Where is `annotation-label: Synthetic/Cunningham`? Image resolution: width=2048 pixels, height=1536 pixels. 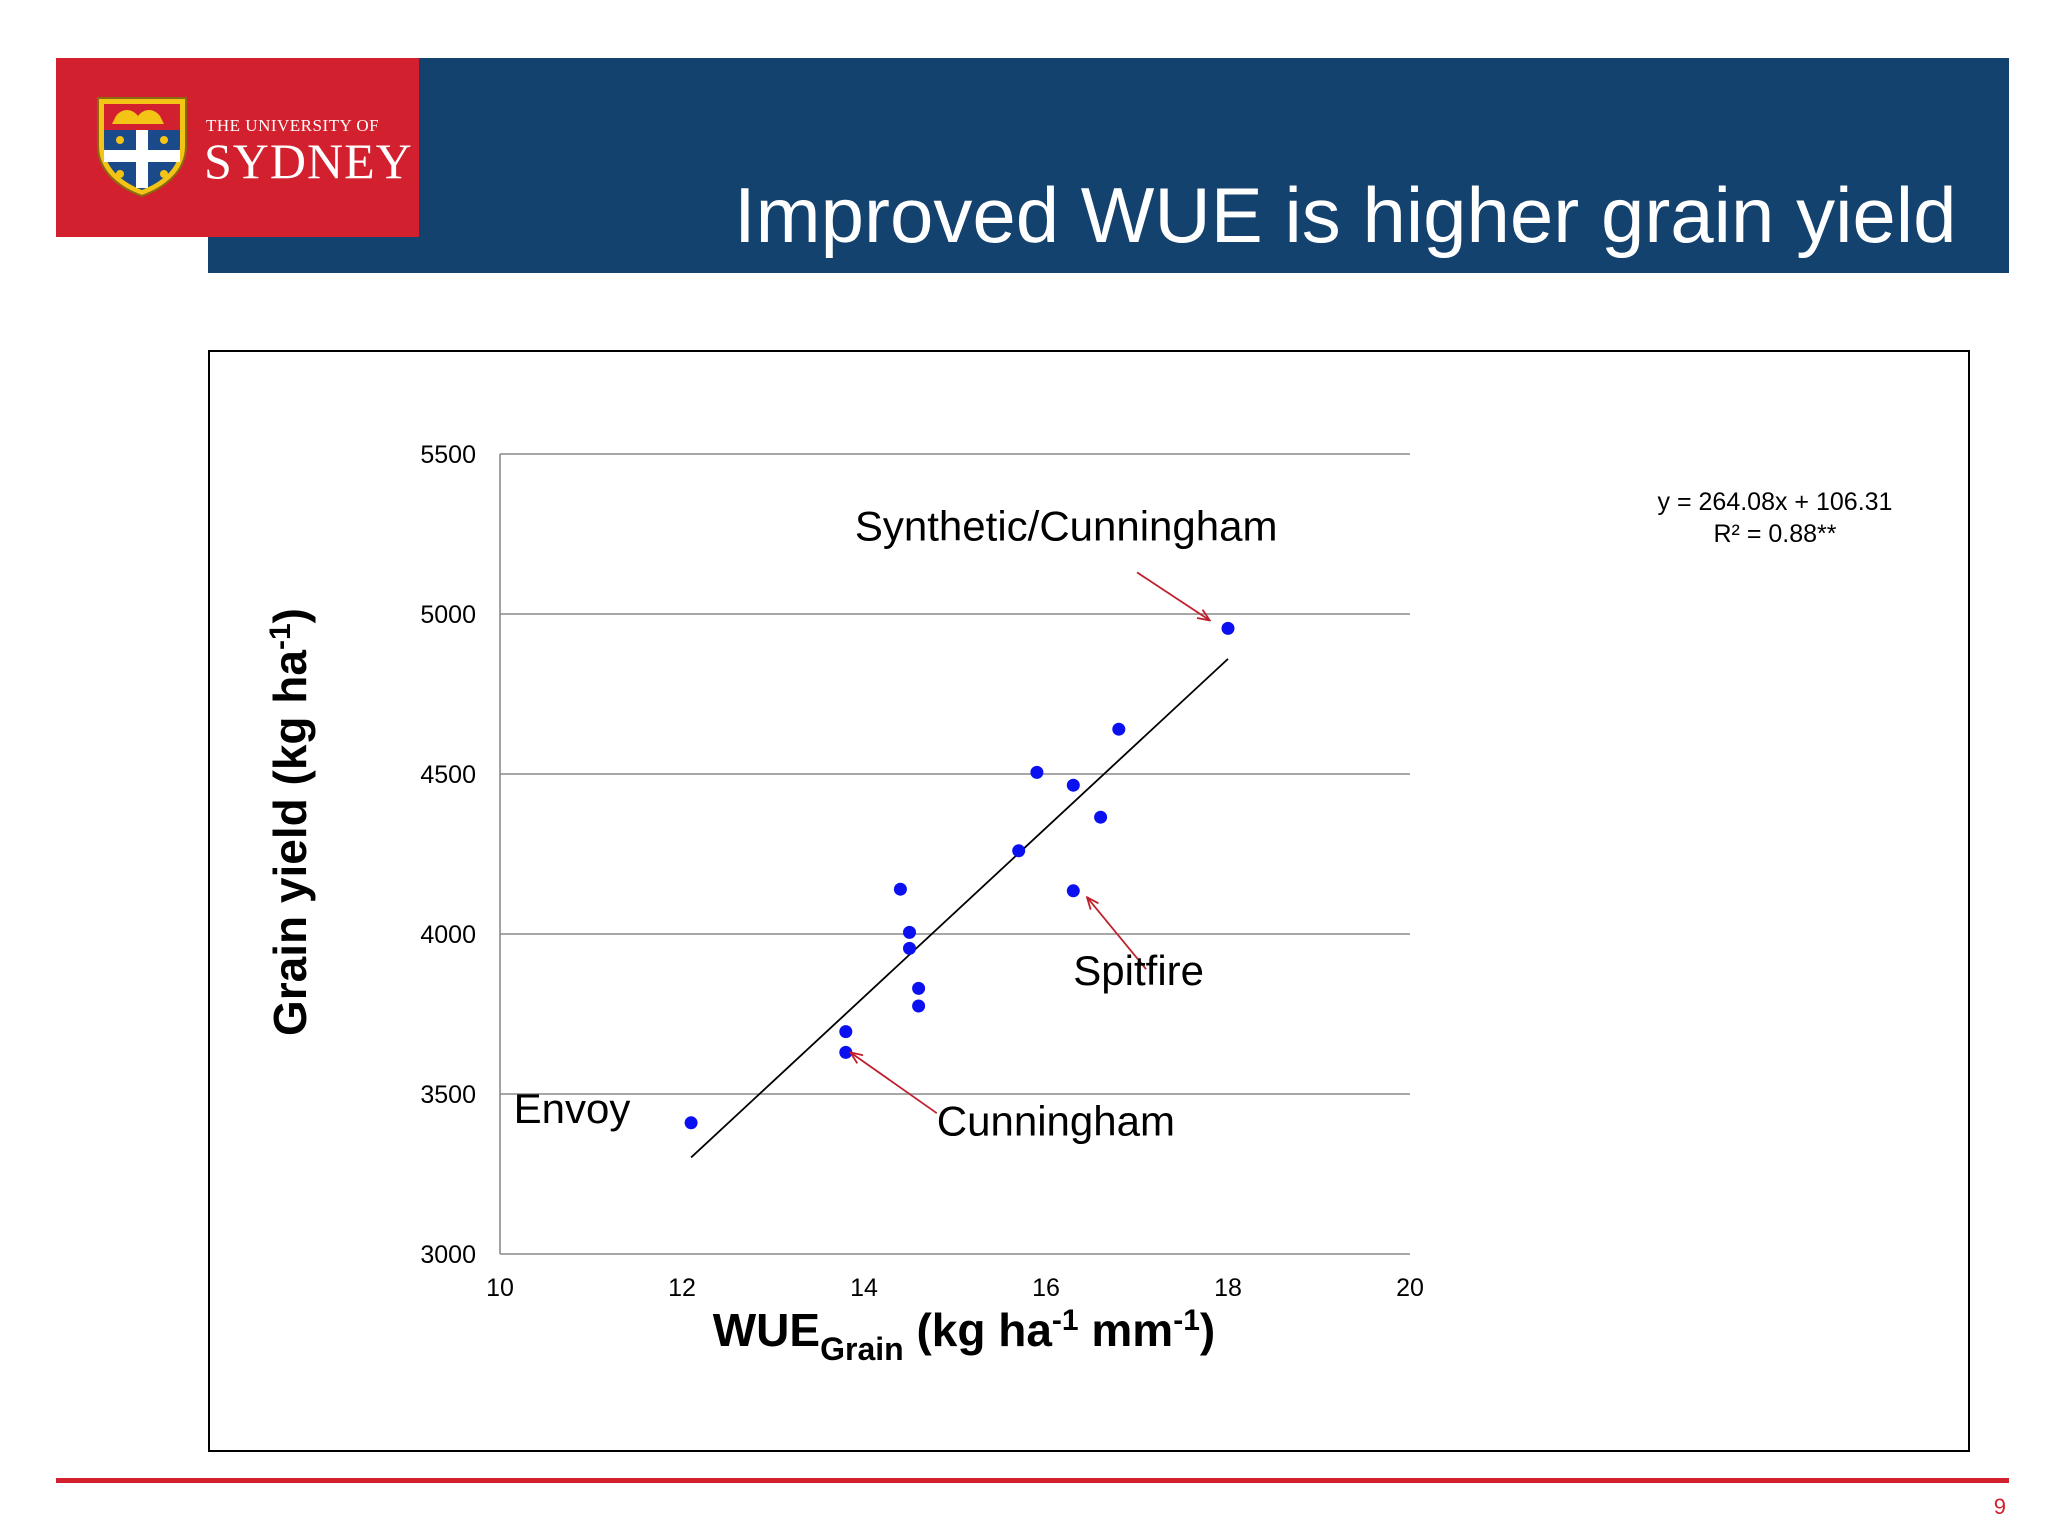 annotation-label: Synthetic/Cunningham is located at coordinates (1066, 525).